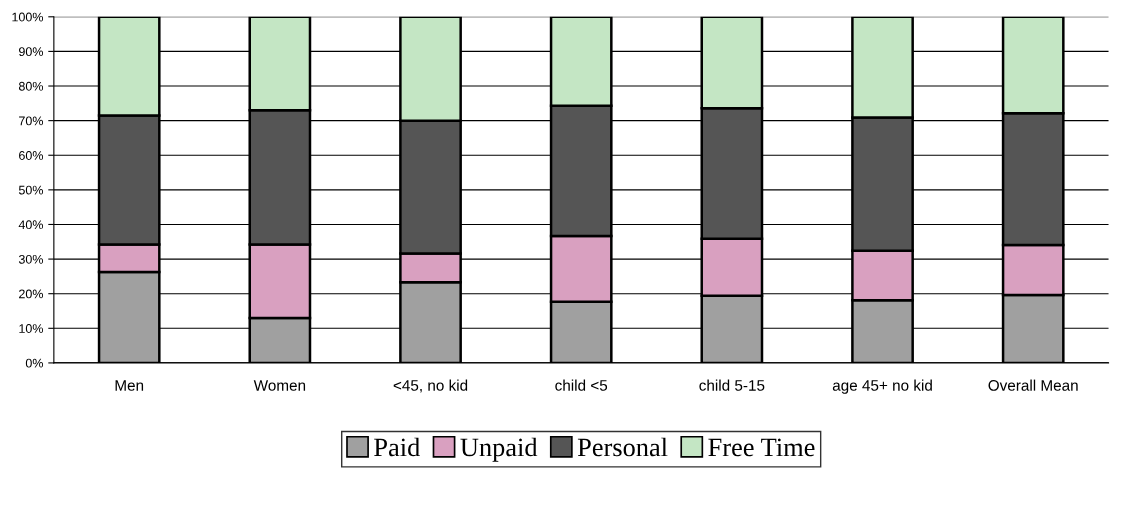  I want to click on legend-label: Paid, so click(397, 447).